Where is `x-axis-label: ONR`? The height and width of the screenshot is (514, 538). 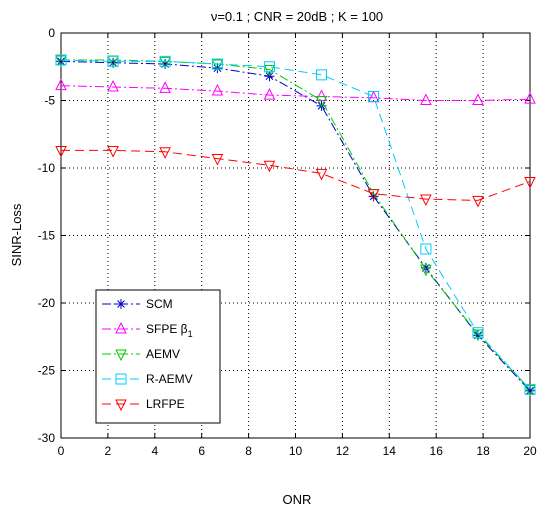
x-axis-label: ONR is located at coordinates (297, 499).